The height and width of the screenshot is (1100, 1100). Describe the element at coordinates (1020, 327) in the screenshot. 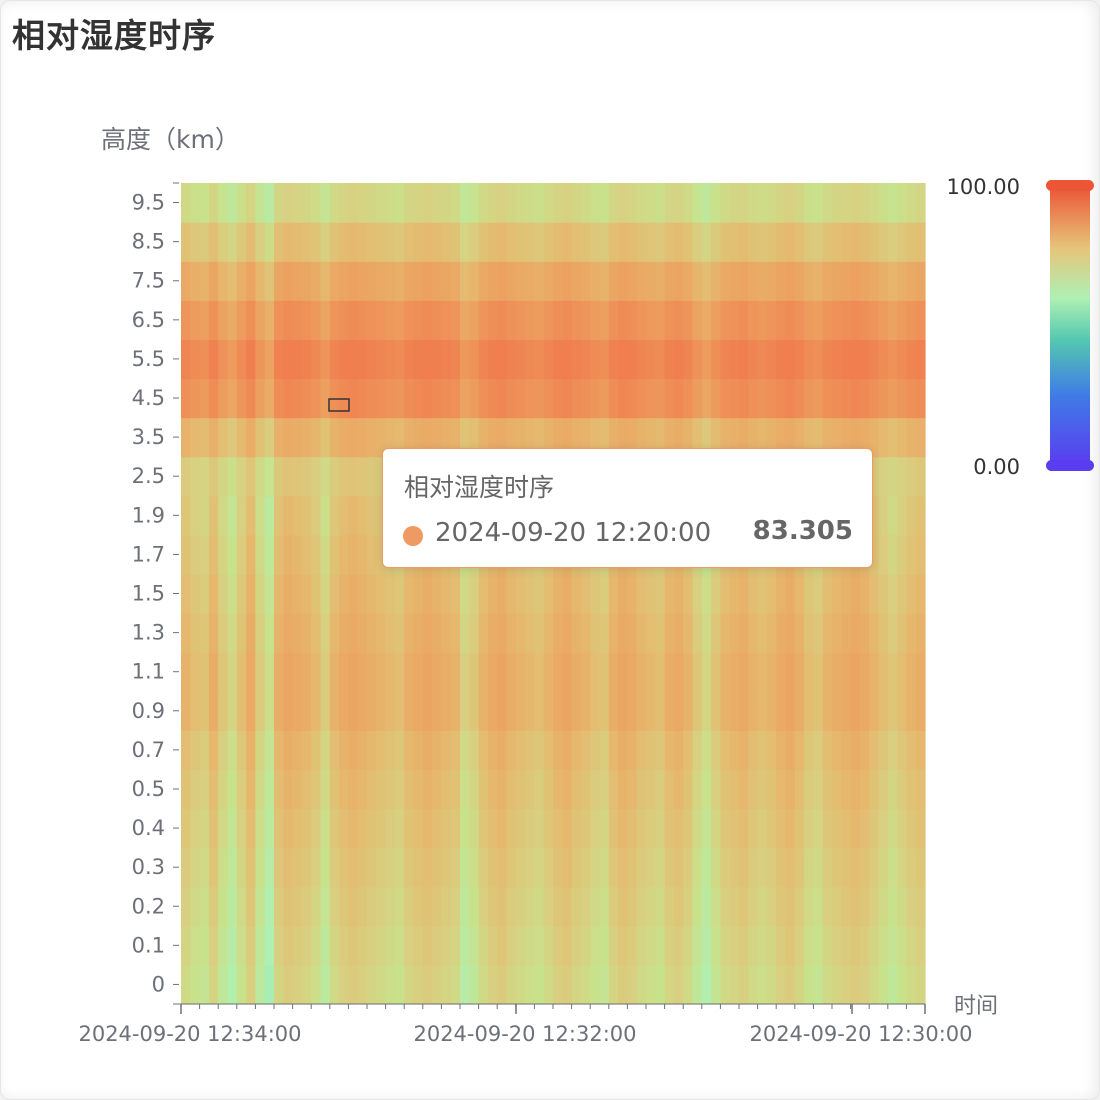

I see `visual-map: 100.000.00` at that location.